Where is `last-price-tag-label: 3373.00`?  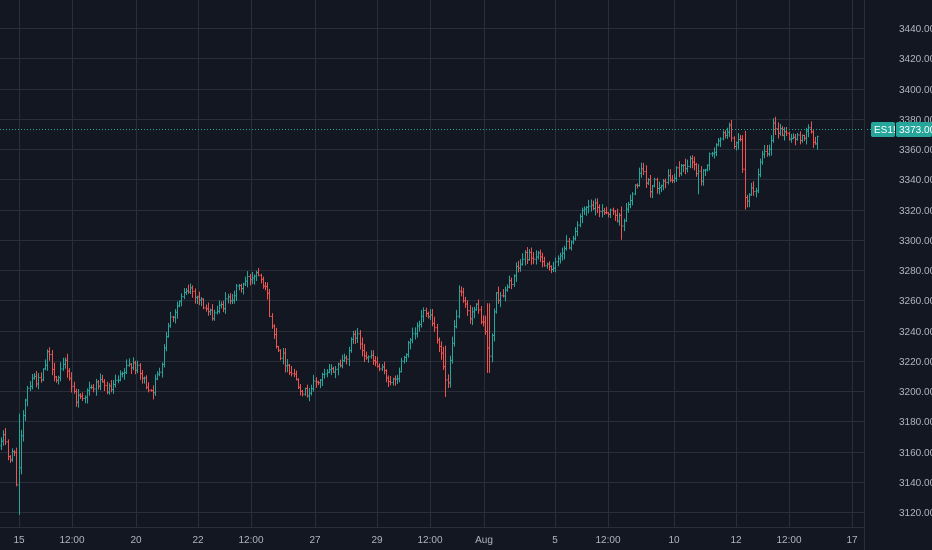 last-price-tag-label: 3373.00 is located at coordinates (915, 130).